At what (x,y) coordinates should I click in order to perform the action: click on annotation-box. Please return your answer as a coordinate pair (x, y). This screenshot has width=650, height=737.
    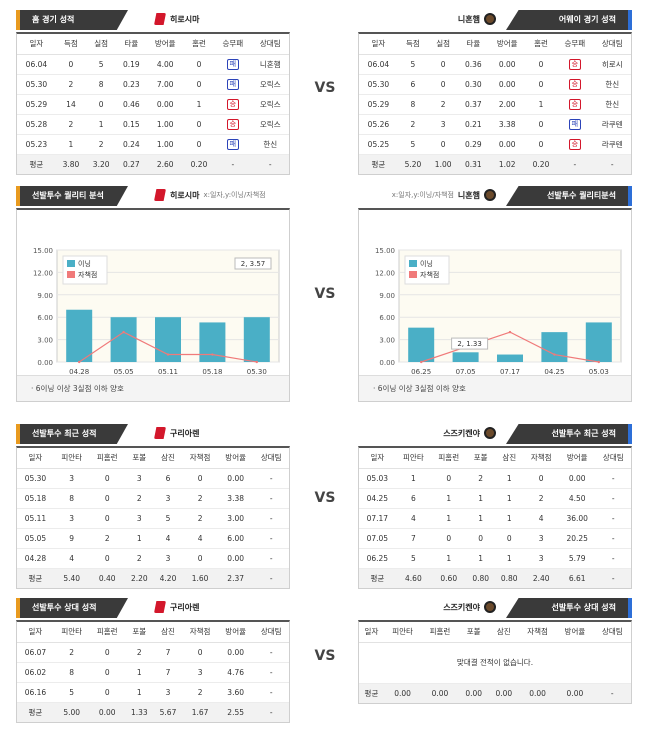
    Looking at the image, I should click on (470, 343).